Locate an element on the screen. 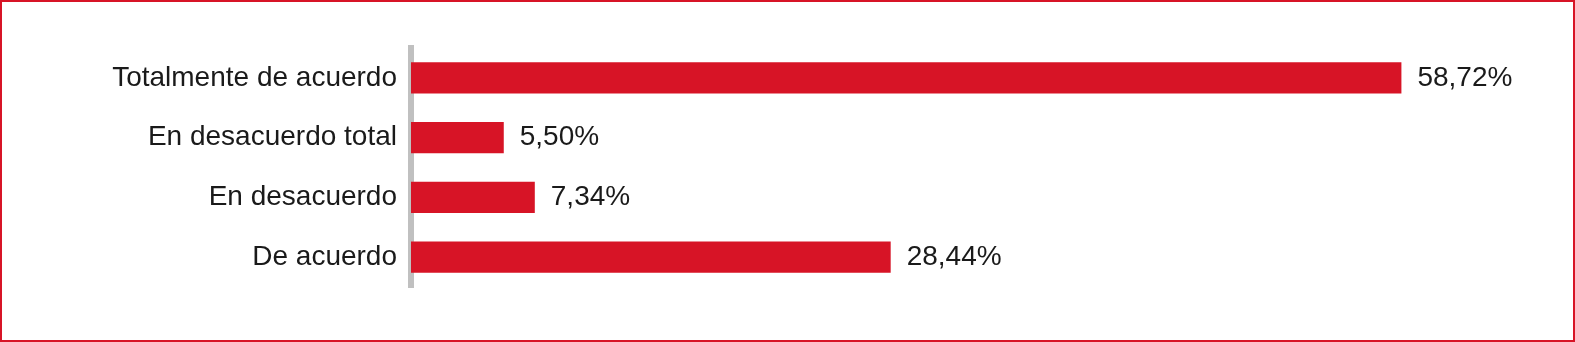 Image resolution: width=1575 pixels, height=342 pixels. data-label: 28,44% is located at coordinates (954, 255).